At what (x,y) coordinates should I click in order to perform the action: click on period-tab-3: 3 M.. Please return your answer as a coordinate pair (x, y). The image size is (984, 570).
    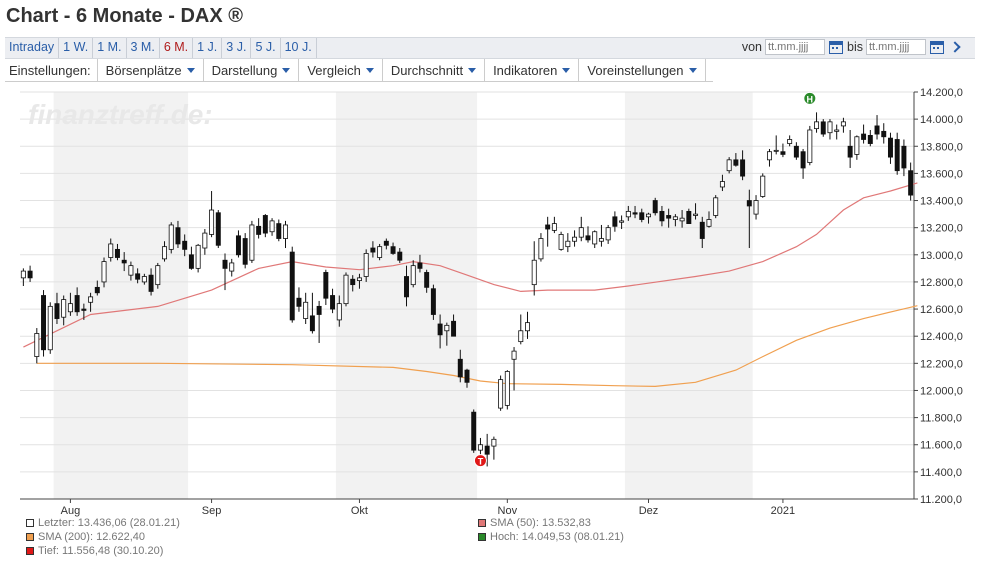
    Looking at the image, I should click on (143, 48).